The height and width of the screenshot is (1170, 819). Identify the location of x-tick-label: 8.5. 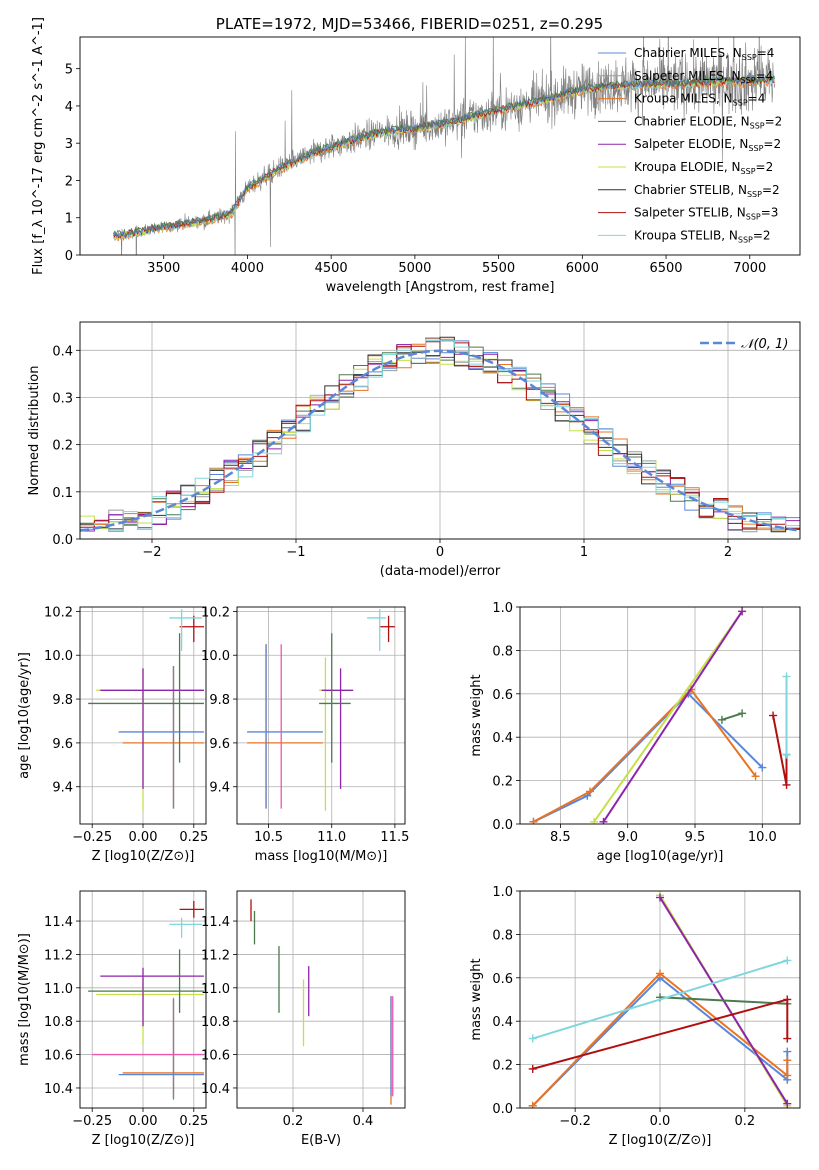
(560, 837).